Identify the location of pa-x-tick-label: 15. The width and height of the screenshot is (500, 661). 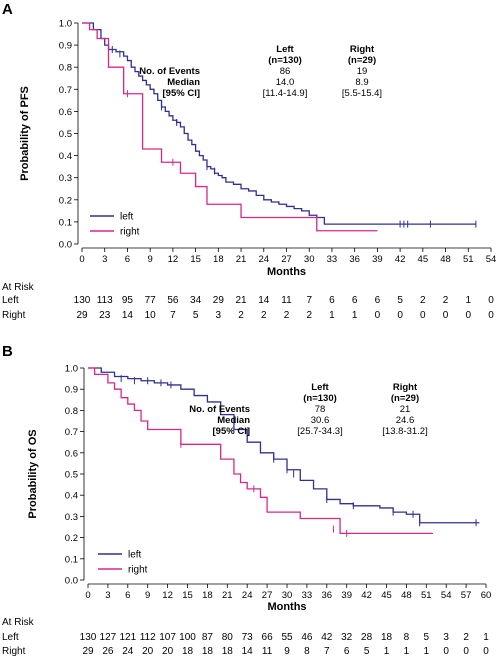
(195, 259).